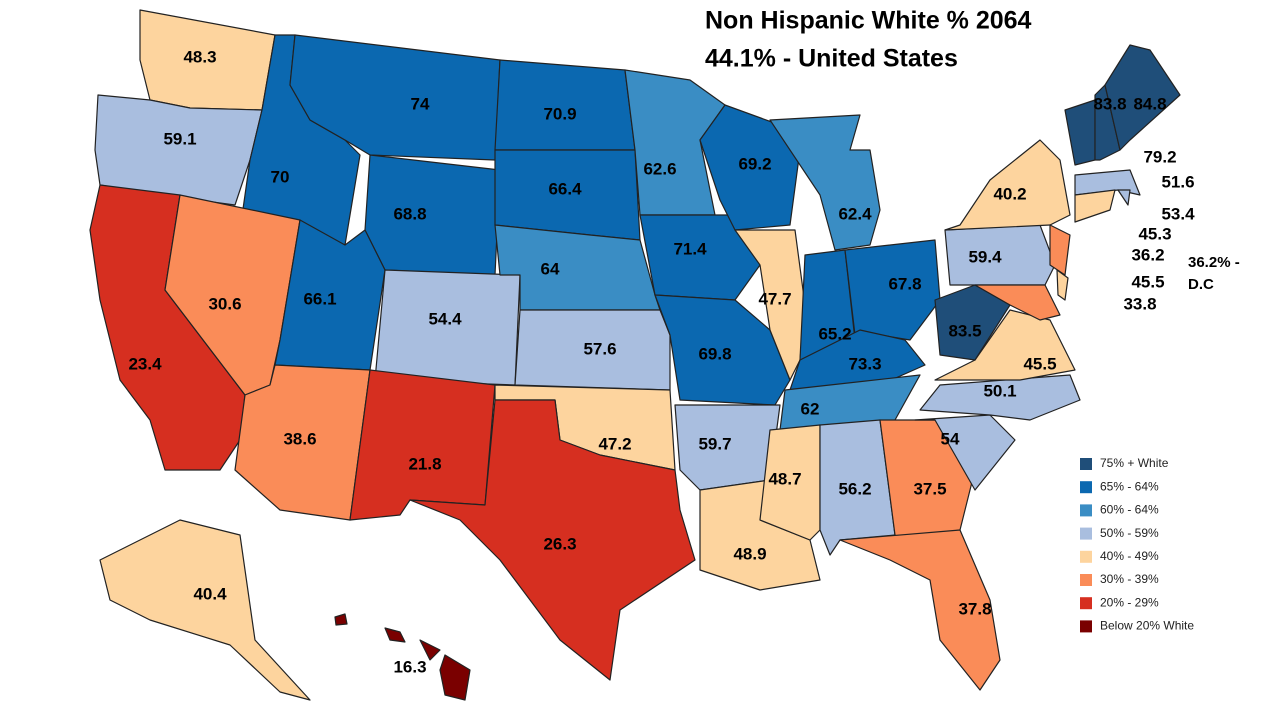  I want to click on subtitle: 44.1% - United States, so click(831, 59).